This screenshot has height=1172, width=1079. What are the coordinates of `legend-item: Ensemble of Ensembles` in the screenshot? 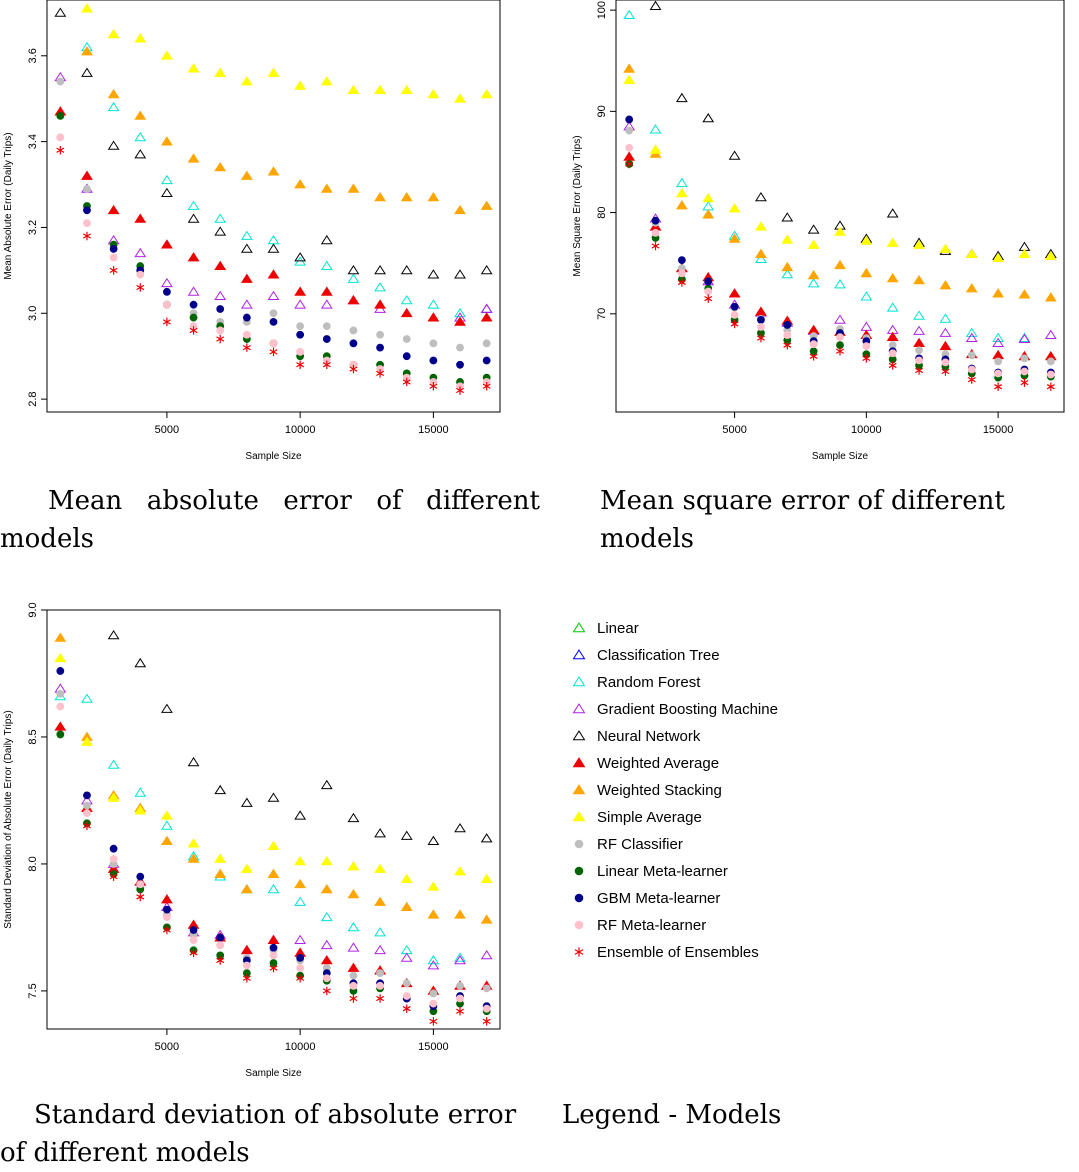 It's located at (666, 952).